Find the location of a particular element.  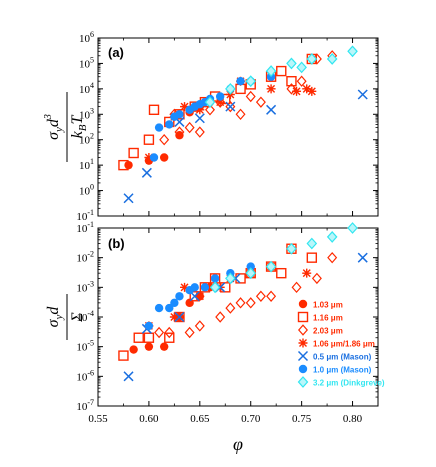

x-axis-label: φ is located at coordinates (238, 444).